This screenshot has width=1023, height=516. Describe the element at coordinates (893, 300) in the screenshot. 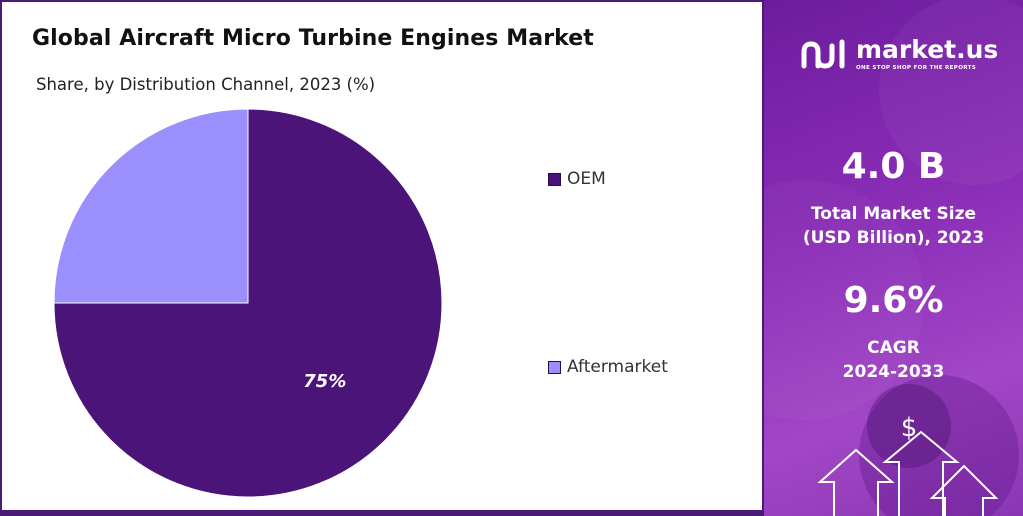

I see `cagr-value: 9.6%` at that location.